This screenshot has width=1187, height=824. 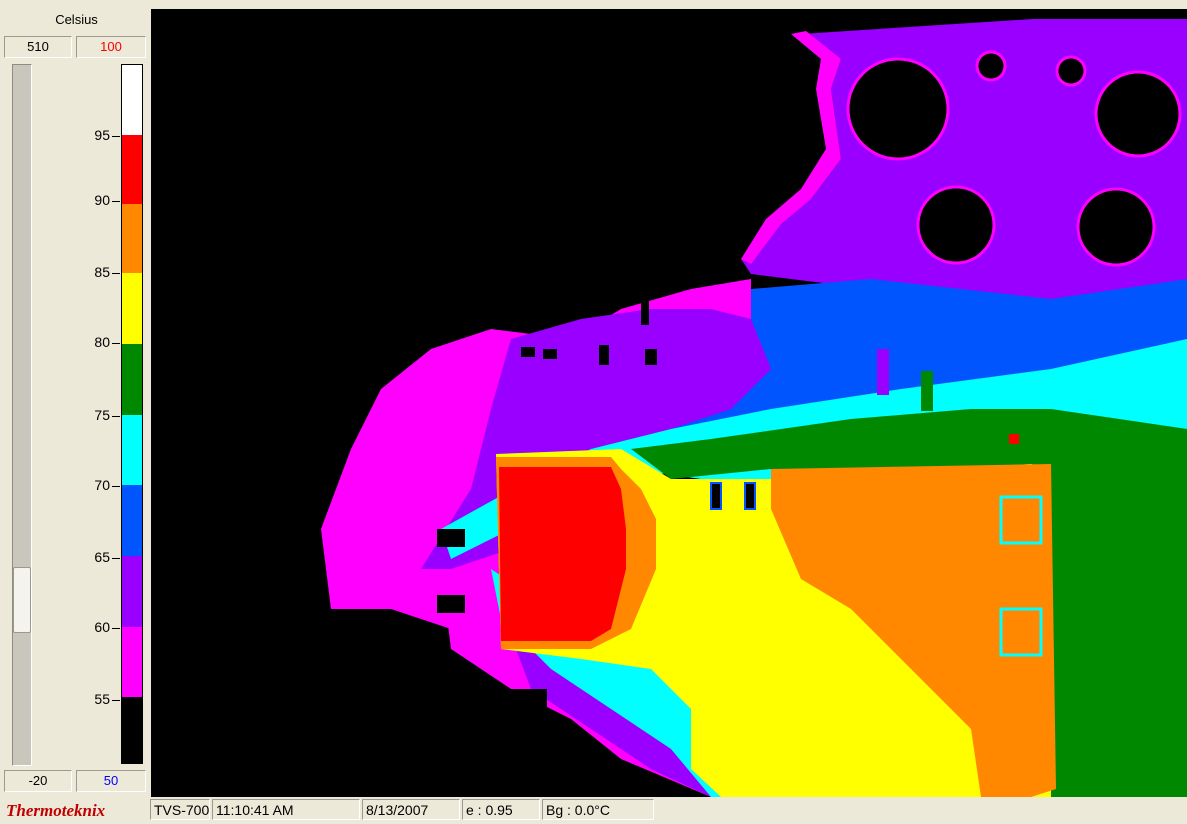 What do you see at coordinates (791, 147) in the screenshot?
I see `bracket-edge` at bounding box center [791, 147].